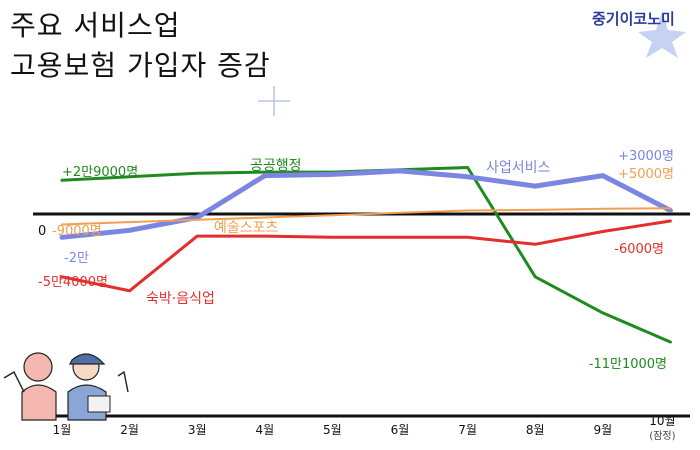 This screenshot has width=700, height=450. Describe the element at coordinates (66, 386) in the screenshot. I see `workers-illustration` at that location.